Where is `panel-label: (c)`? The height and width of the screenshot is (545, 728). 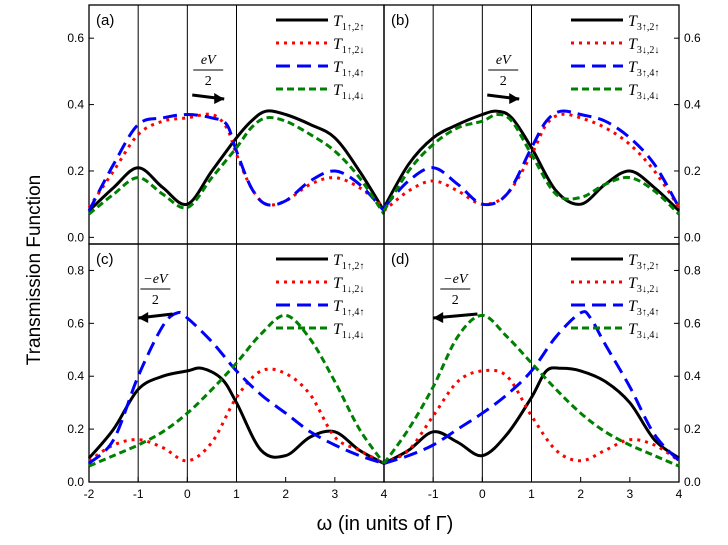 panel-label: (c) is located at coordinates (105, 259).